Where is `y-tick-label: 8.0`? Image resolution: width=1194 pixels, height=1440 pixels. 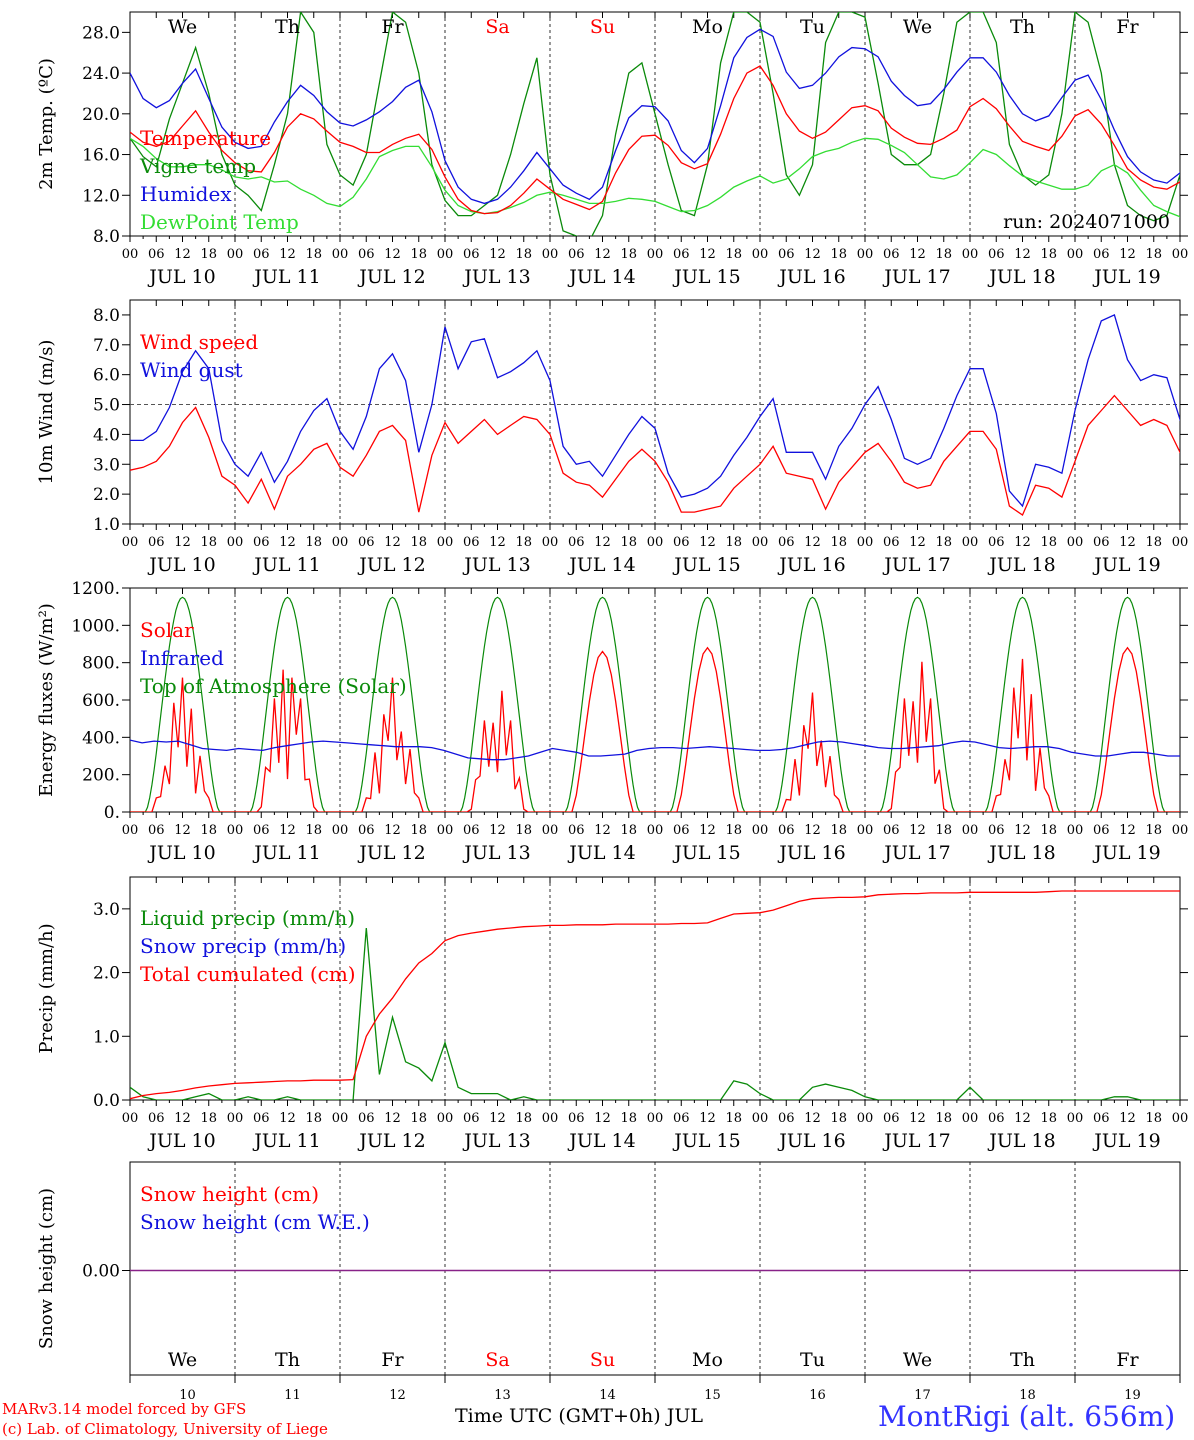
y-tick-label: 8.0 is located at coordinates (106, 316).